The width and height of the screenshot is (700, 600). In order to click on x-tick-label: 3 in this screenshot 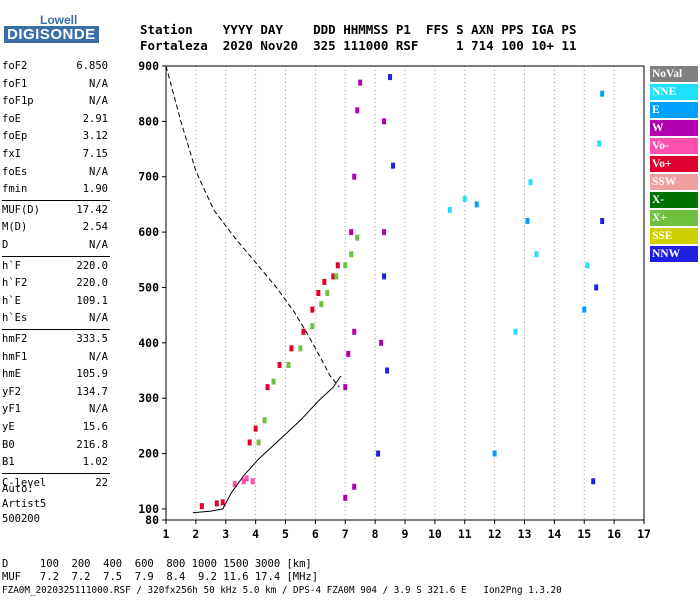, I will do `click(225, 534)`.